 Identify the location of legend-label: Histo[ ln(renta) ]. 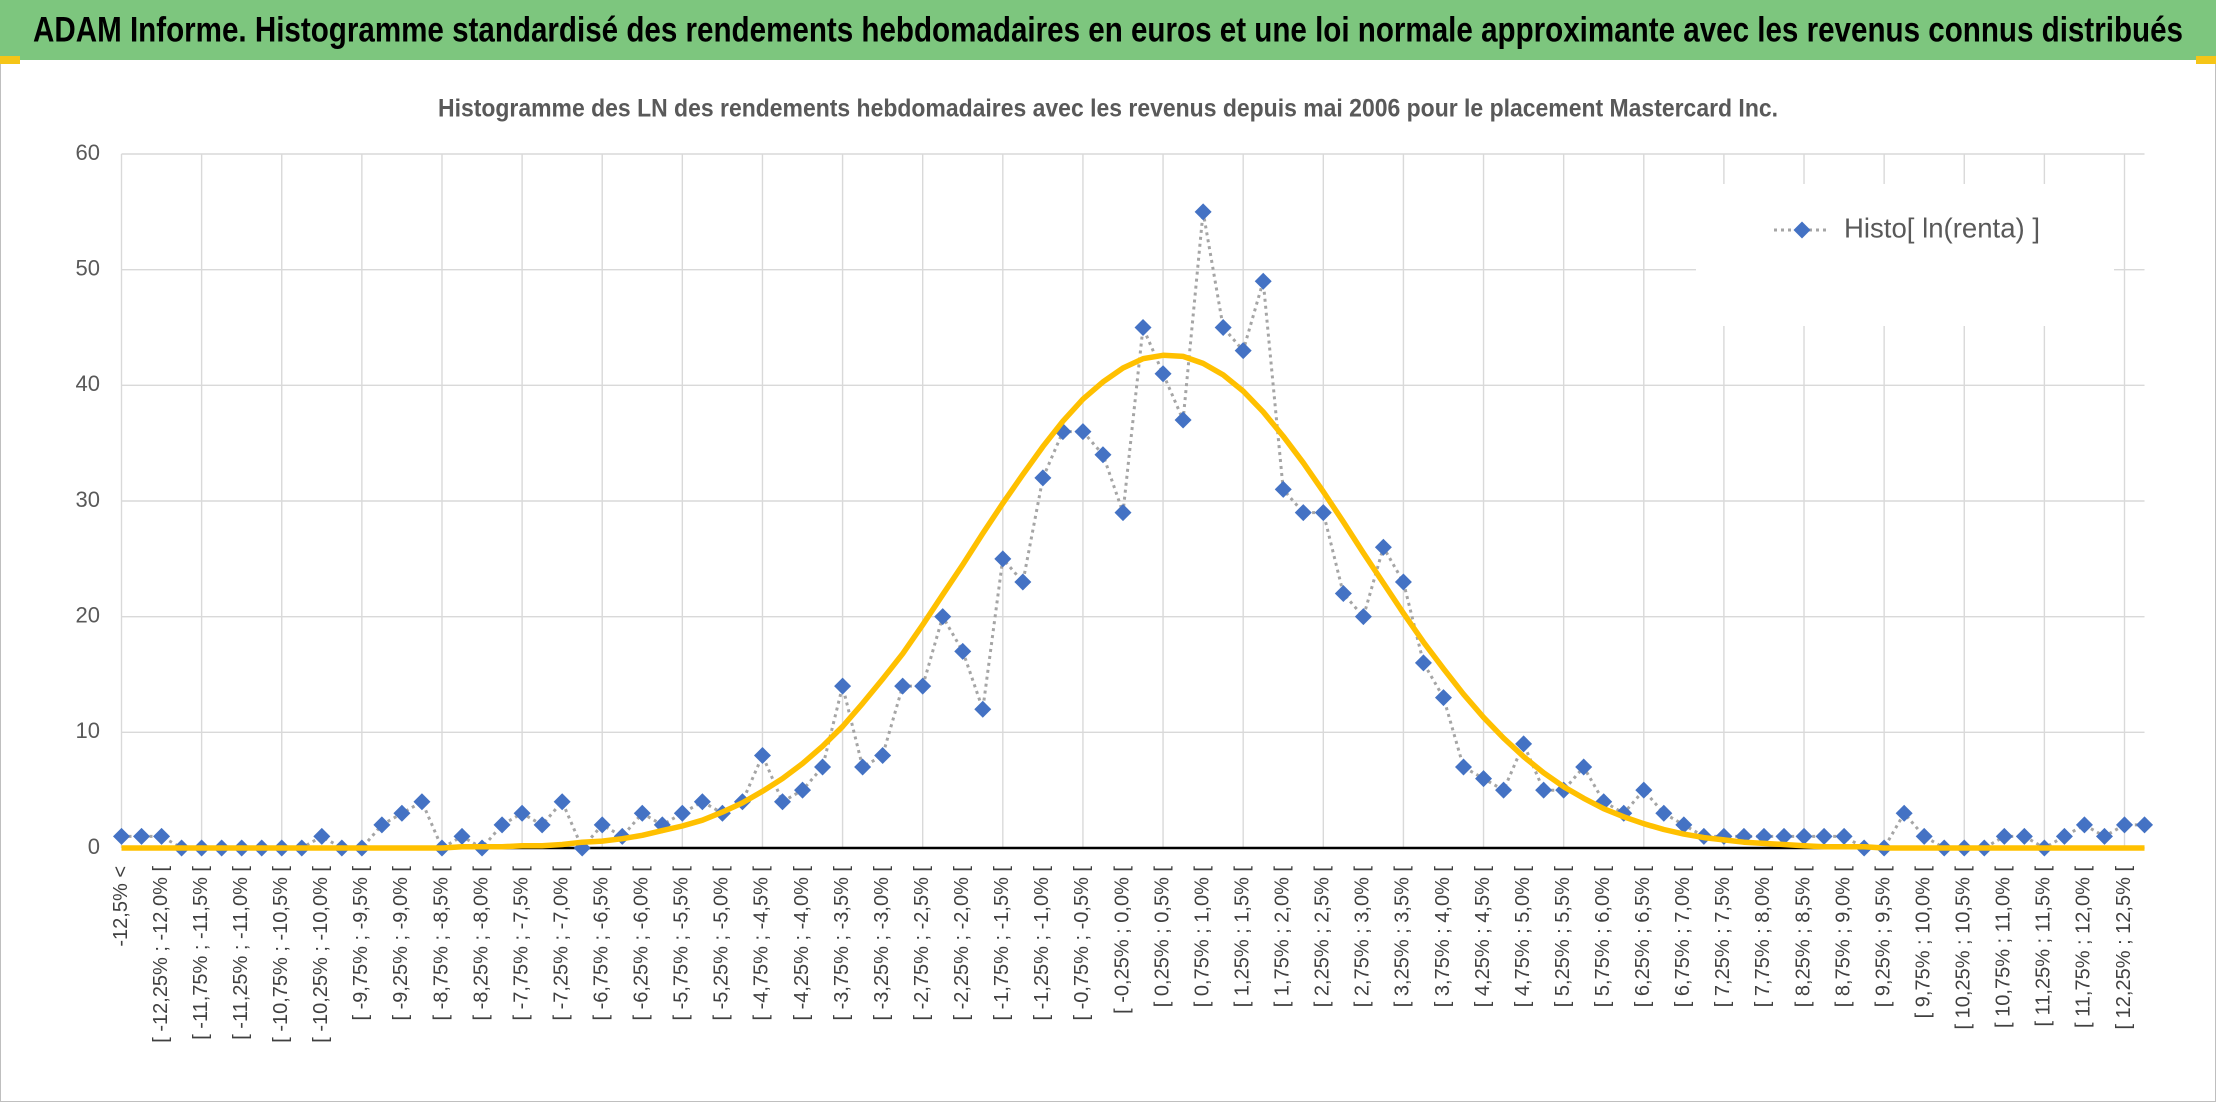
(1942, 227).